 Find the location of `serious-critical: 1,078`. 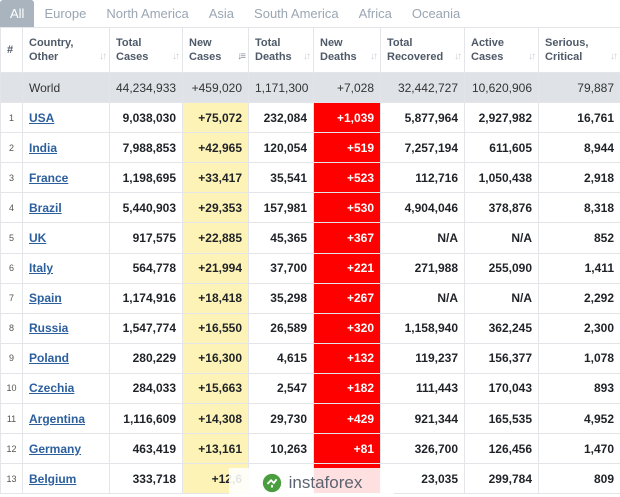

serious-critical: 1,078 is located at coordinates (579, 358).